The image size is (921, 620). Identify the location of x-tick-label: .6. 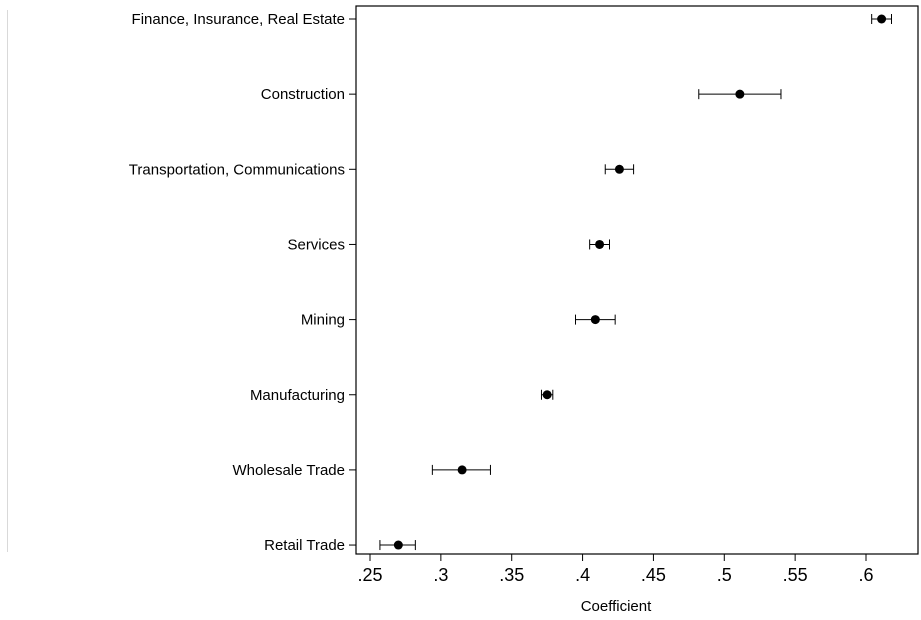
(865, 575).